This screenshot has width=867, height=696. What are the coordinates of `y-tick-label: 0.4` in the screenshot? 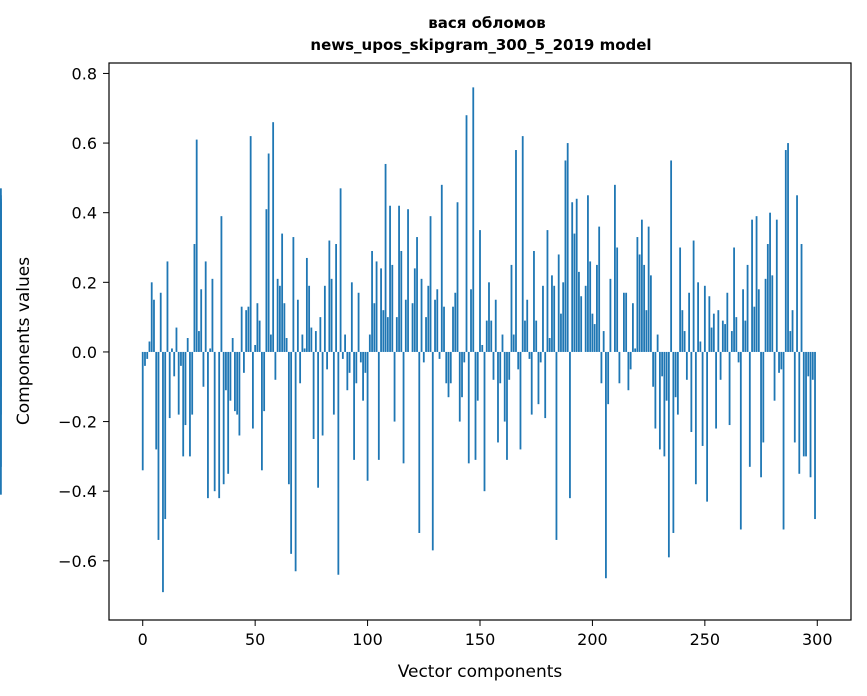 It's located at (84, 213).